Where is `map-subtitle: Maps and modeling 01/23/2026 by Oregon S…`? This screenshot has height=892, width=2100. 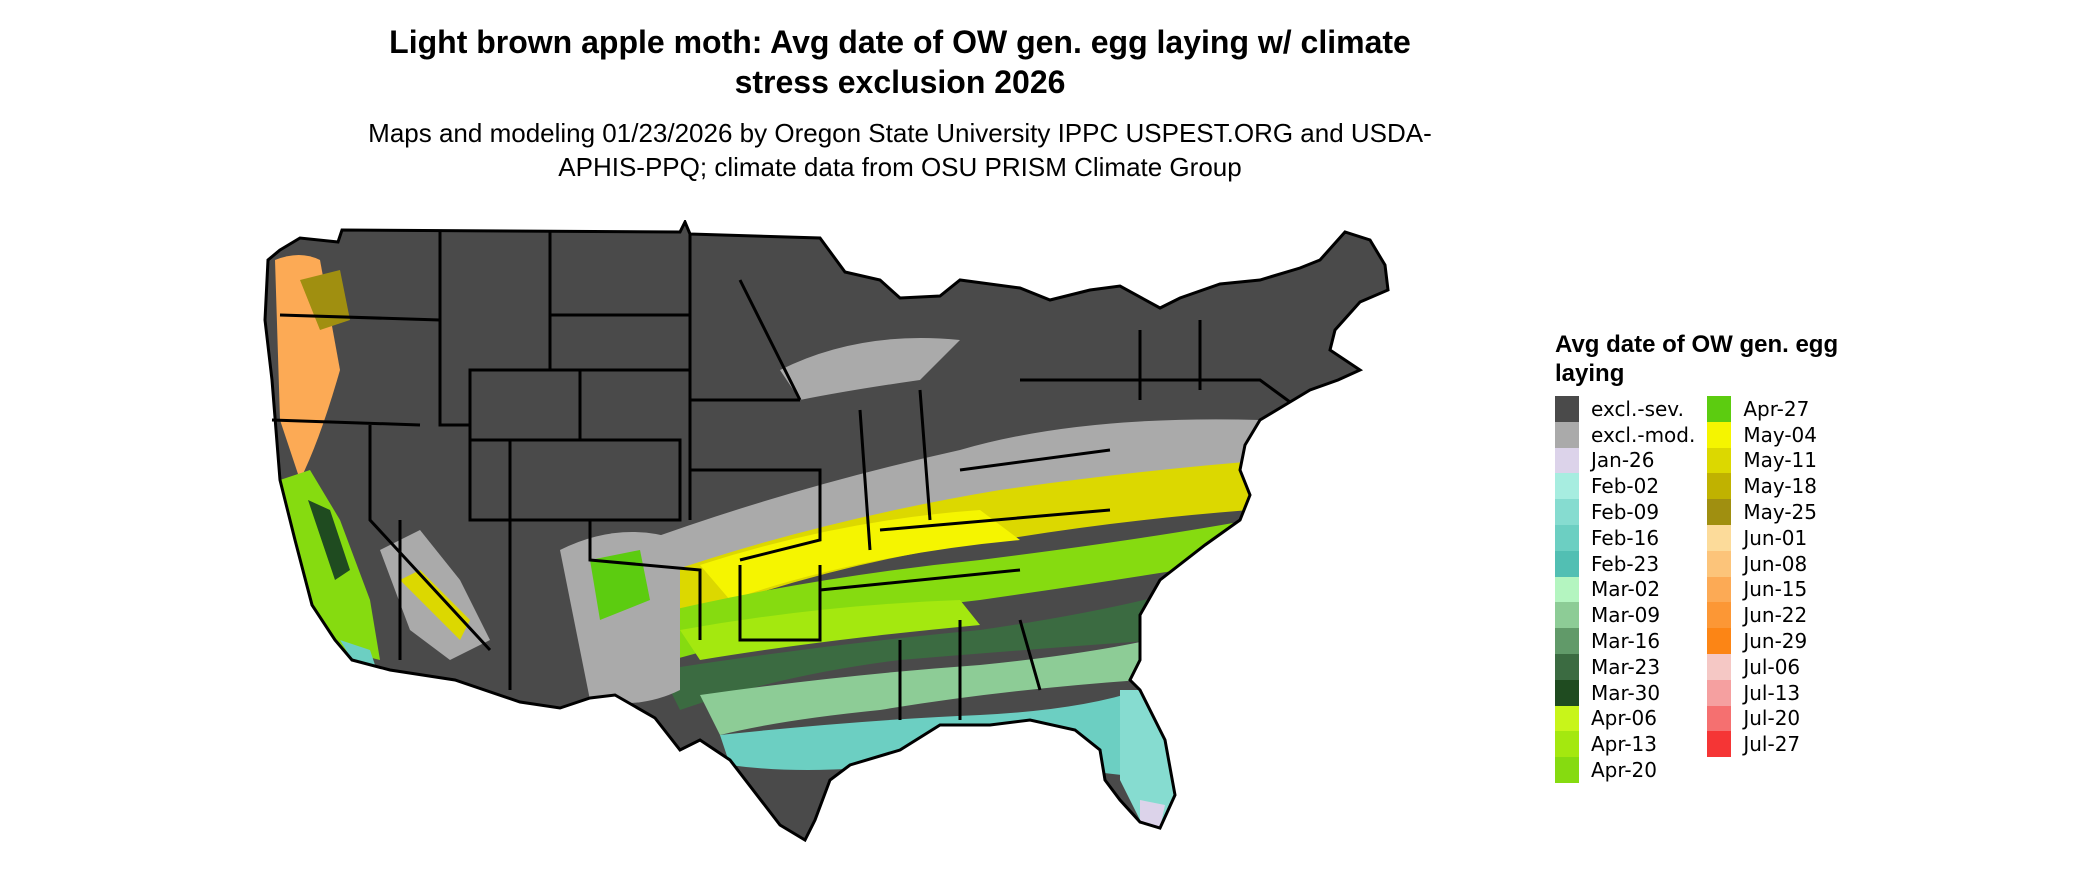
map-subtitle: Maps and modeling 01/23/2026 by Oregon S… is located at coordinates (900, 150).